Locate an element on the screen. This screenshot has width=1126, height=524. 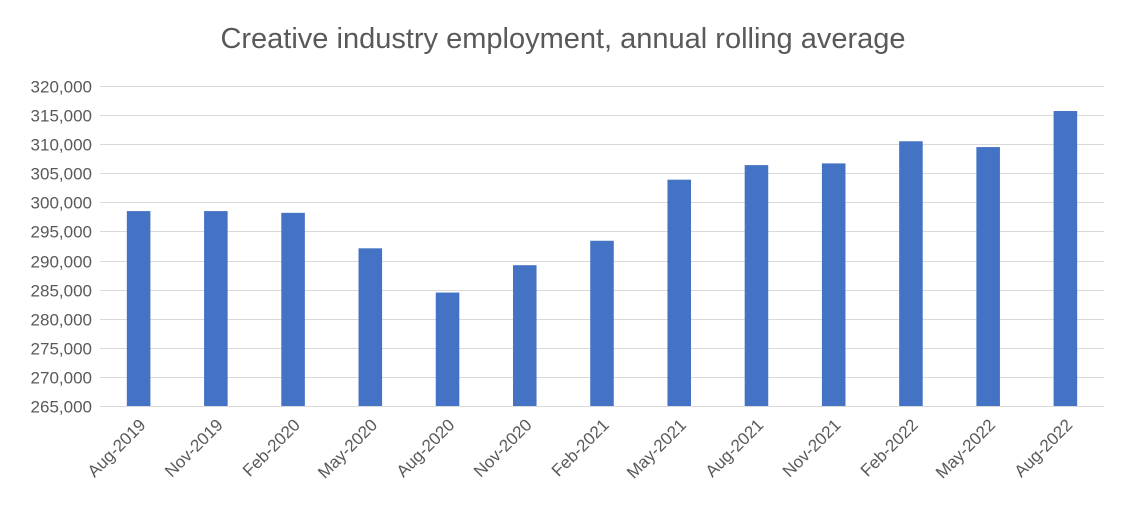
x-tick-label: May-2021 is located at coordinates (656, 448).